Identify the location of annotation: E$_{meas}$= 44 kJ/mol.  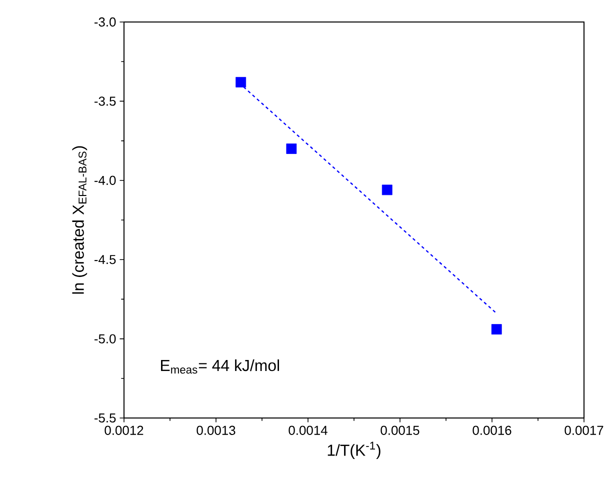
(220, 366).